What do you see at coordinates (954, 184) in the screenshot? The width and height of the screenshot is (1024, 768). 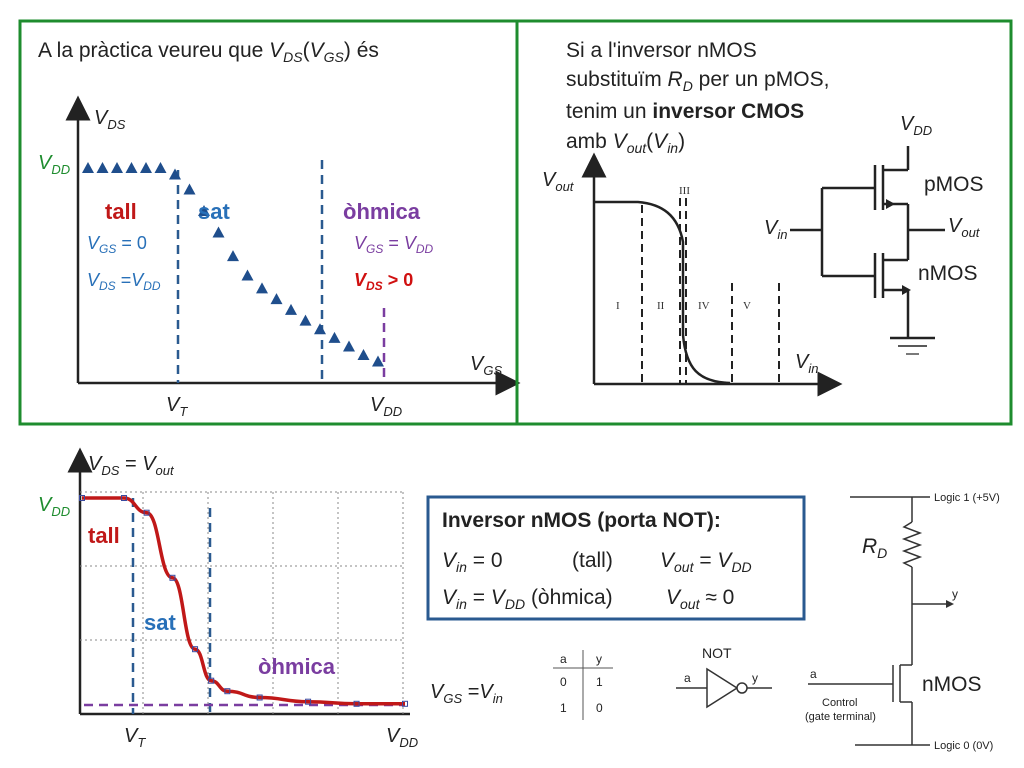 I see `cmos-pmos-label: pMOS` at bounding box center [954, 184].